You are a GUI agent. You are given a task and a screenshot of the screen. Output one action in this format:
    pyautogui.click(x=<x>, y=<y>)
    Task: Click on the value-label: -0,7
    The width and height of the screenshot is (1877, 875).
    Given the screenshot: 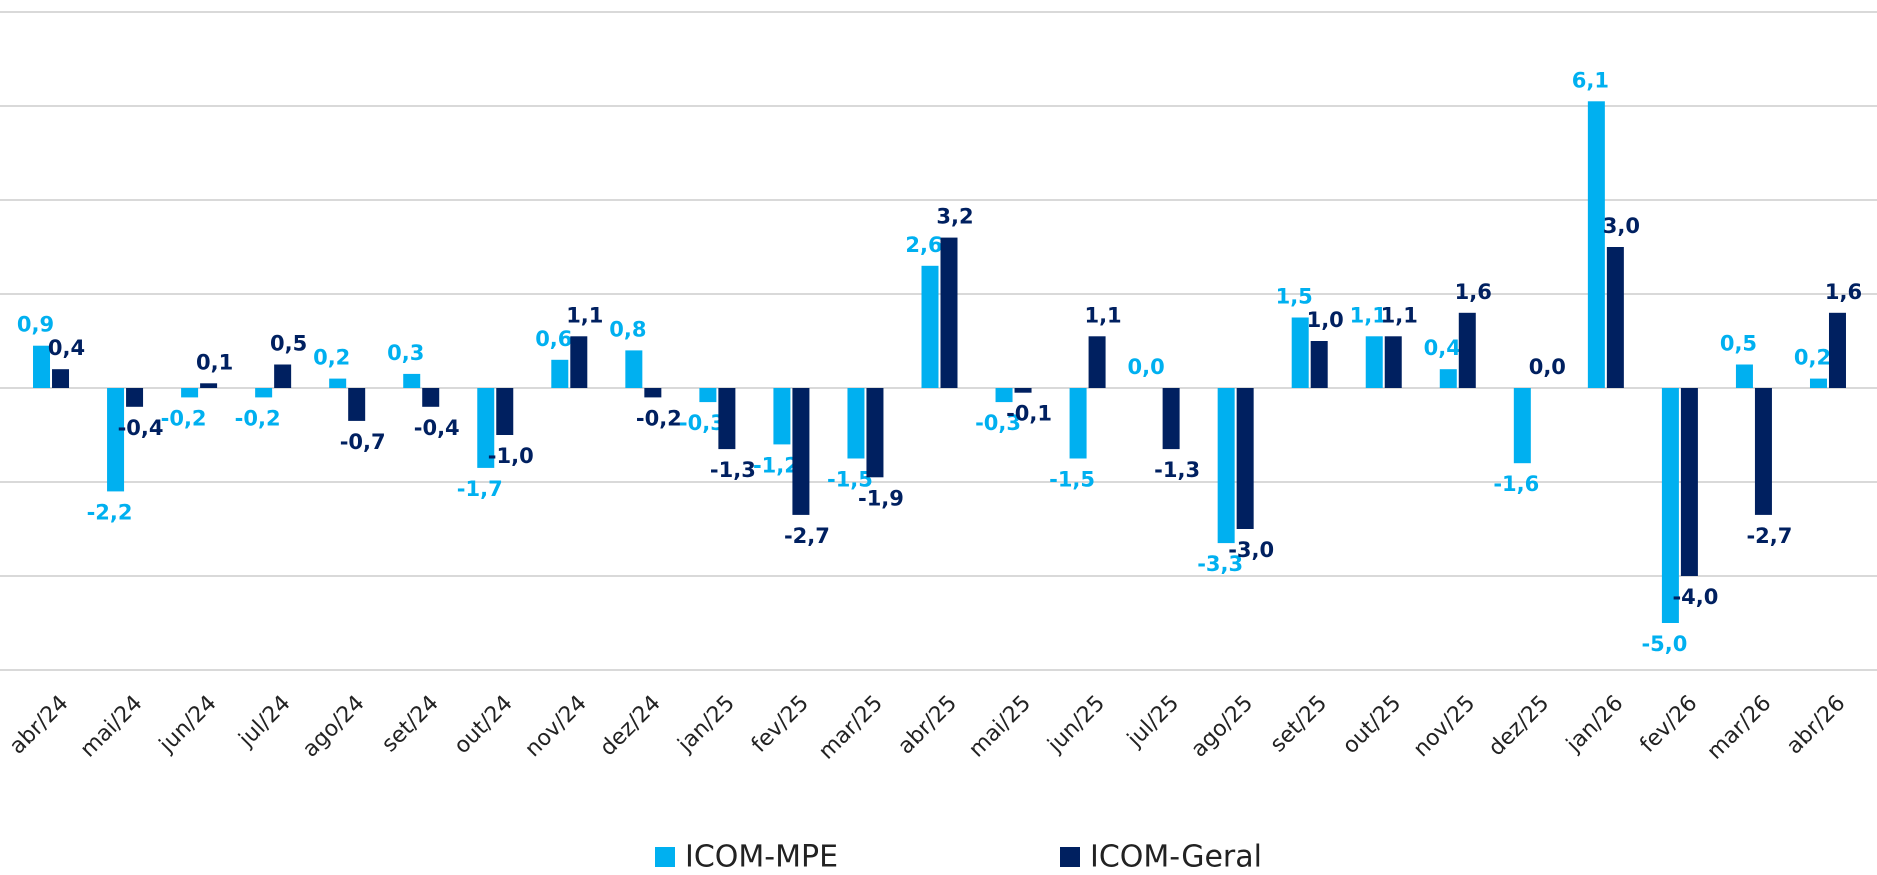 What is the action you would take?
    pyautogui.click(x=363, y=442)
    